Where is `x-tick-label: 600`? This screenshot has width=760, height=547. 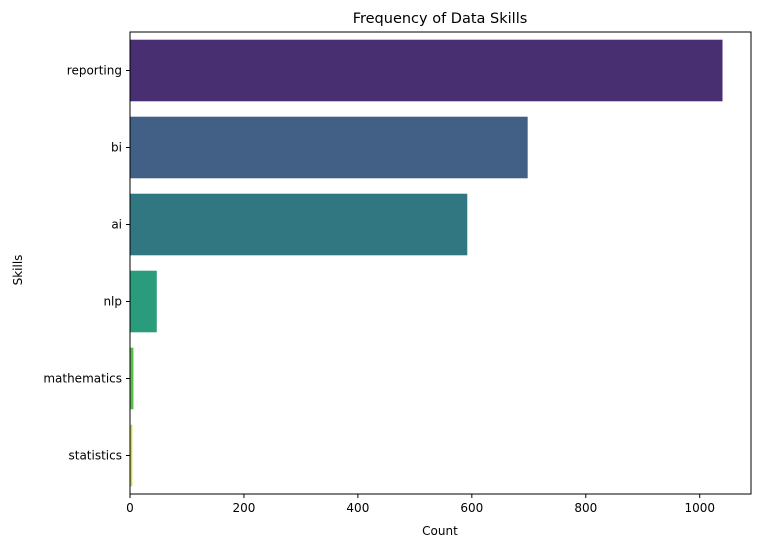 x-tick-label: 600 is located at coordinates (471, 508).